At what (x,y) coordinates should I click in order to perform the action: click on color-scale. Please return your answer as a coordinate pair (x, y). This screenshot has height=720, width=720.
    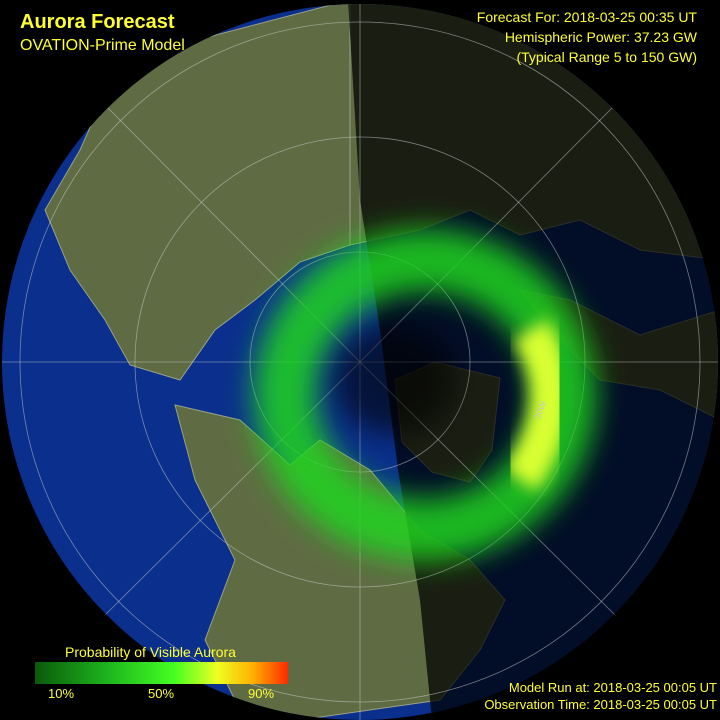
    Looking at the image, I should click on (161, 673).